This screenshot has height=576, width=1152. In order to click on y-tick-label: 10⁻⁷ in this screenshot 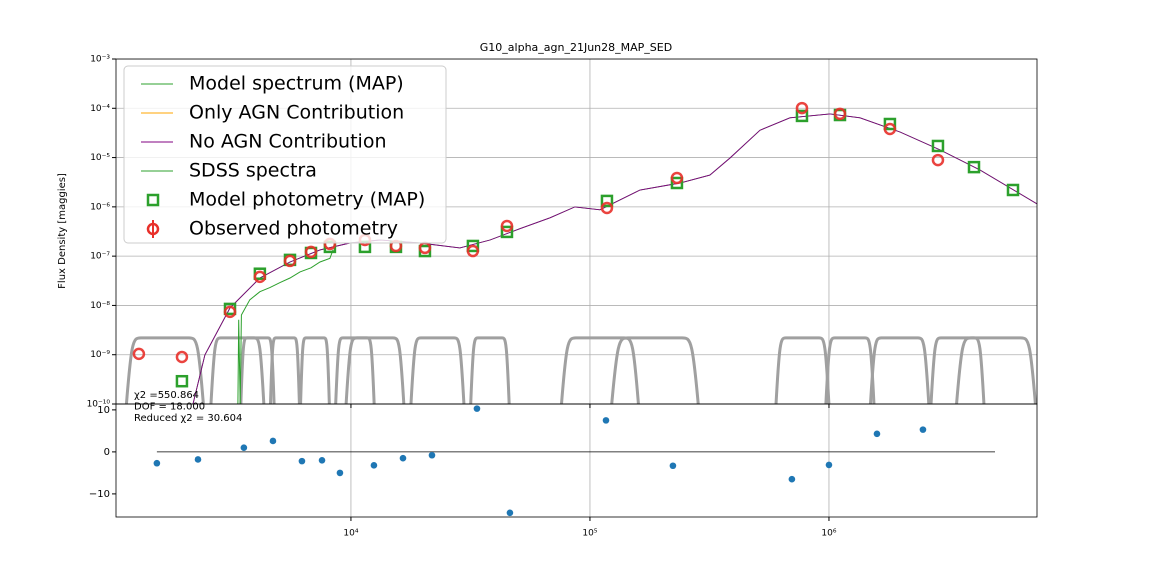, I will do `click(100, 257)`.